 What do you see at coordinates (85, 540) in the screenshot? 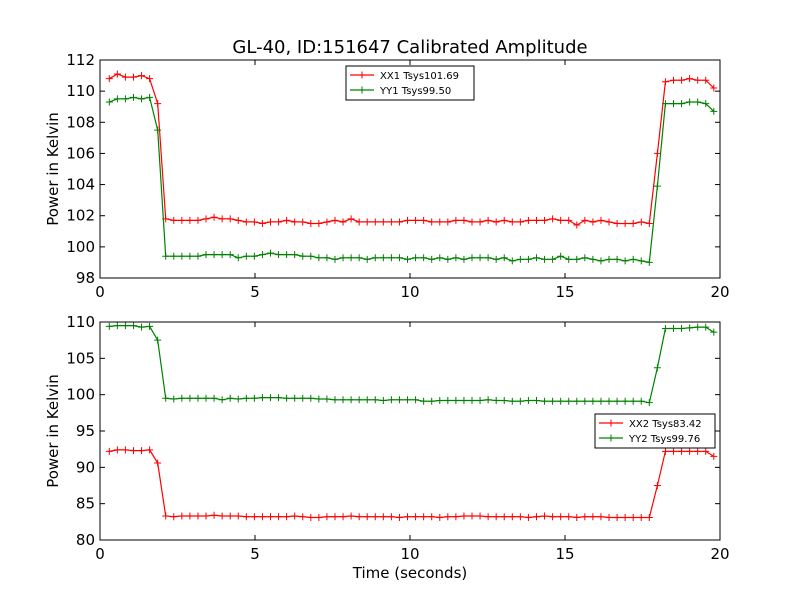
I see `y-tick-label: 80` at bounding box center [85, 540].